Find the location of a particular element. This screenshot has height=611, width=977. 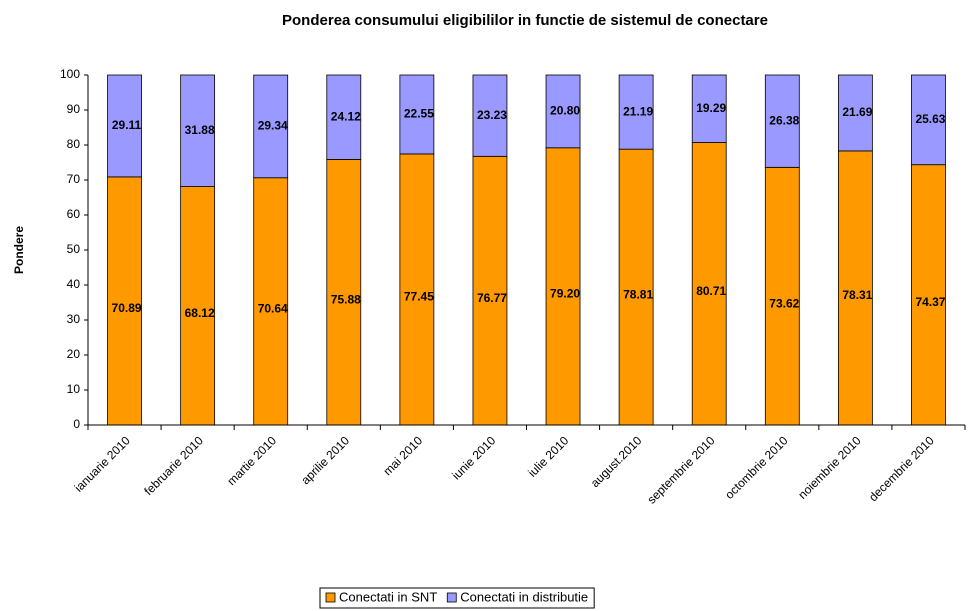

data-label: 74.37 is located at coordinates (930, 302).